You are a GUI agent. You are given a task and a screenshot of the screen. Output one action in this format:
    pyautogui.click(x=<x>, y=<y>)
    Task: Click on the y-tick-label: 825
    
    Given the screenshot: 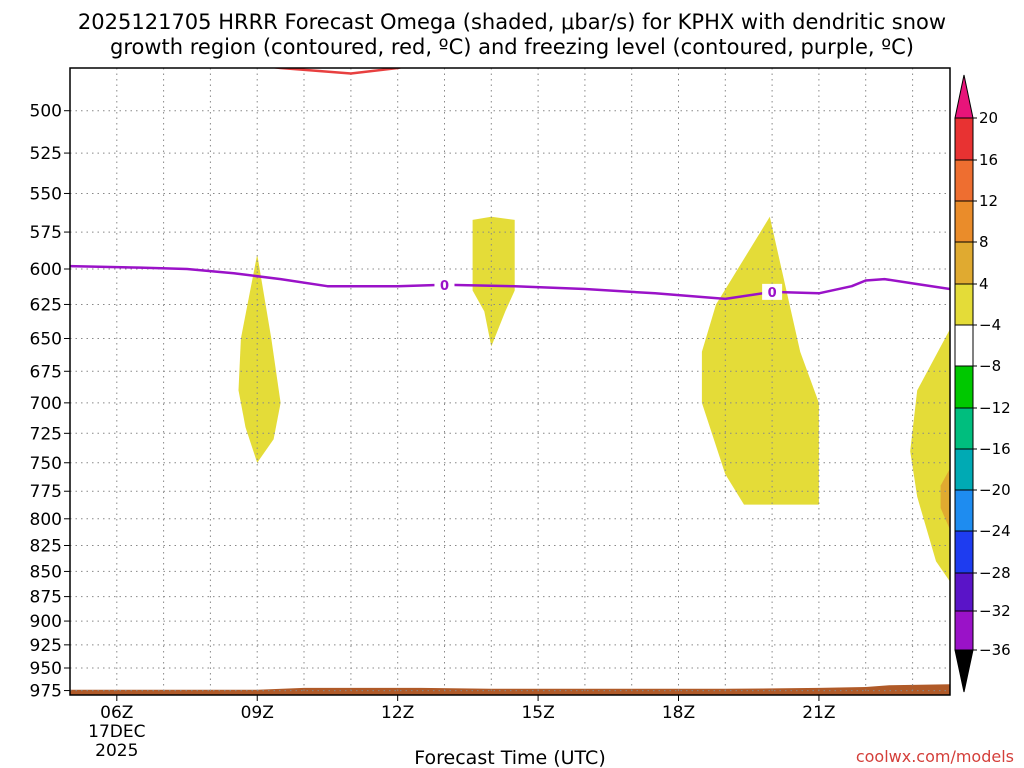 What is the action you would take?
    pyautogui.click(x=46, y=547)
    